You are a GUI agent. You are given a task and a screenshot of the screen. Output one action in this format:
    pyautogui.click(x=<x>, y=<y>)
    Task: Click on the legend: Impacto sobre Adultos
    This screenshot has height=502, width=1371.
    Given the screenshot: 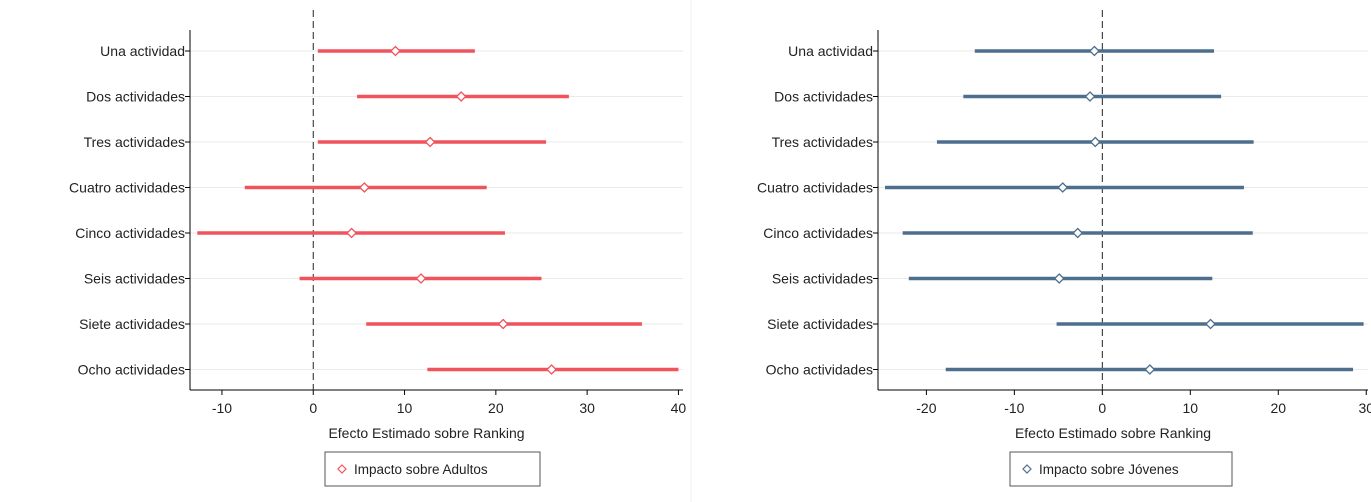 What is the action you would take?
    pyautogui.click(x=432, y=469)
    